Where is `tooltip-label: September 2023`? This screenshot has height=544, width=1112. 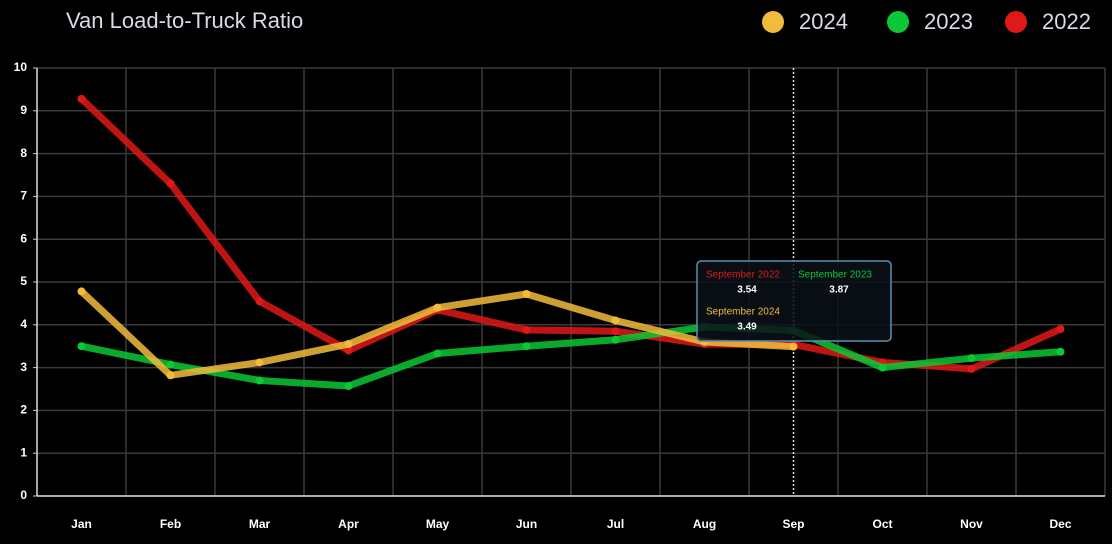 tooltip-label: September 2023 is located at coordinates (835, 275).